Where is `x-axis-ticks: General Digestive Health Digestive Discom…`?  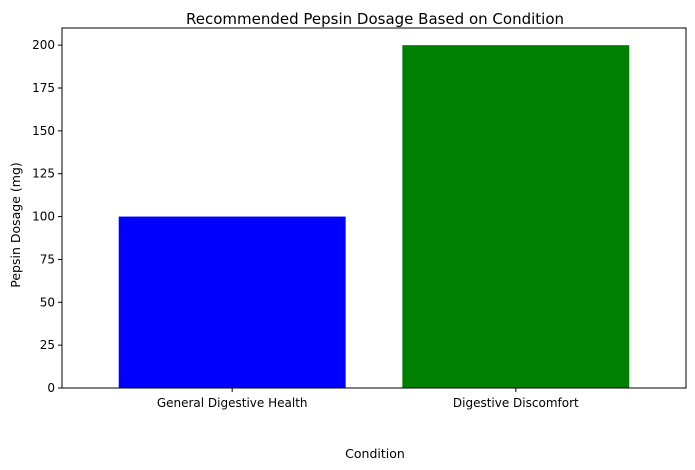 x-axis-ticks: General Digestive Health Digestive Discom… is located at coordinates (368, 399).